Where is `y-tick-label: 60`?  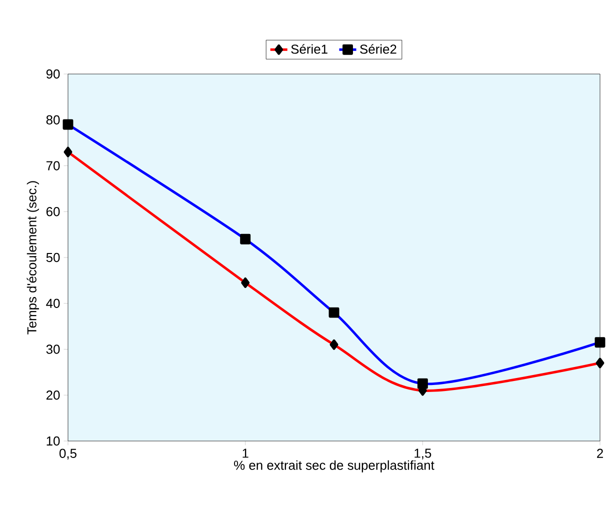 y-tick-label: 60 is located at coordinates (53, 211).